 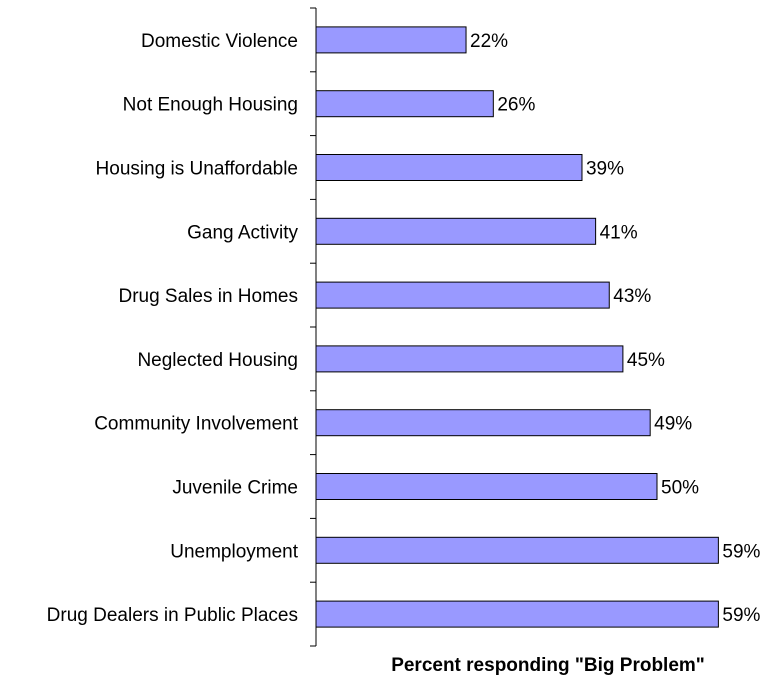 I want to click on category-label: Community Involvement, so click(x=196, y=424).